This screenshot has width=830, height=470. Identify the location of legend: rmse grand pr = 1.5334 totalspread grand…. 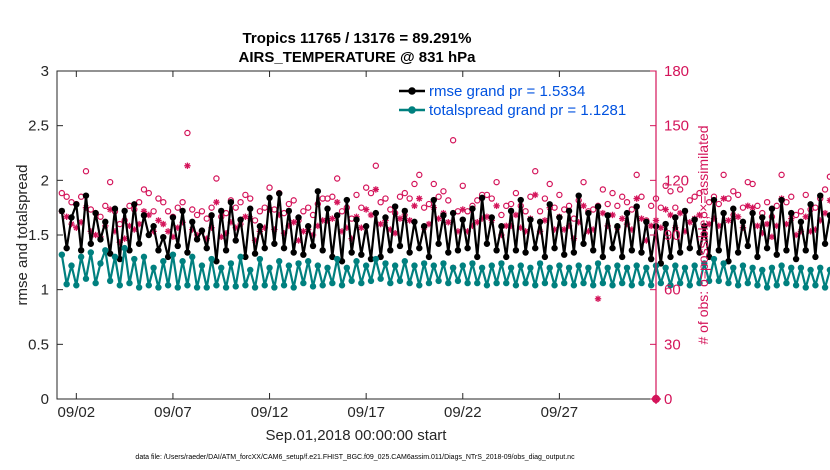
(521, 99).